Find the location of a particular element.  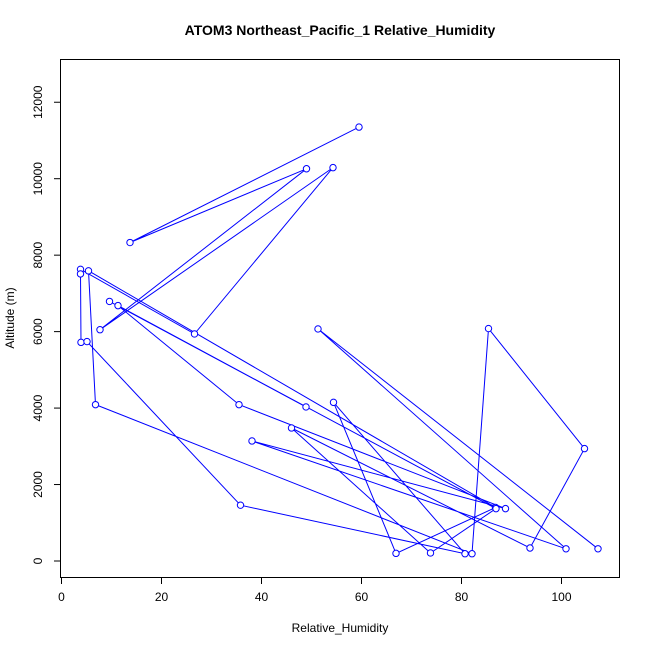

y-tick-label: 12000 is located at coordinates (38, 102).